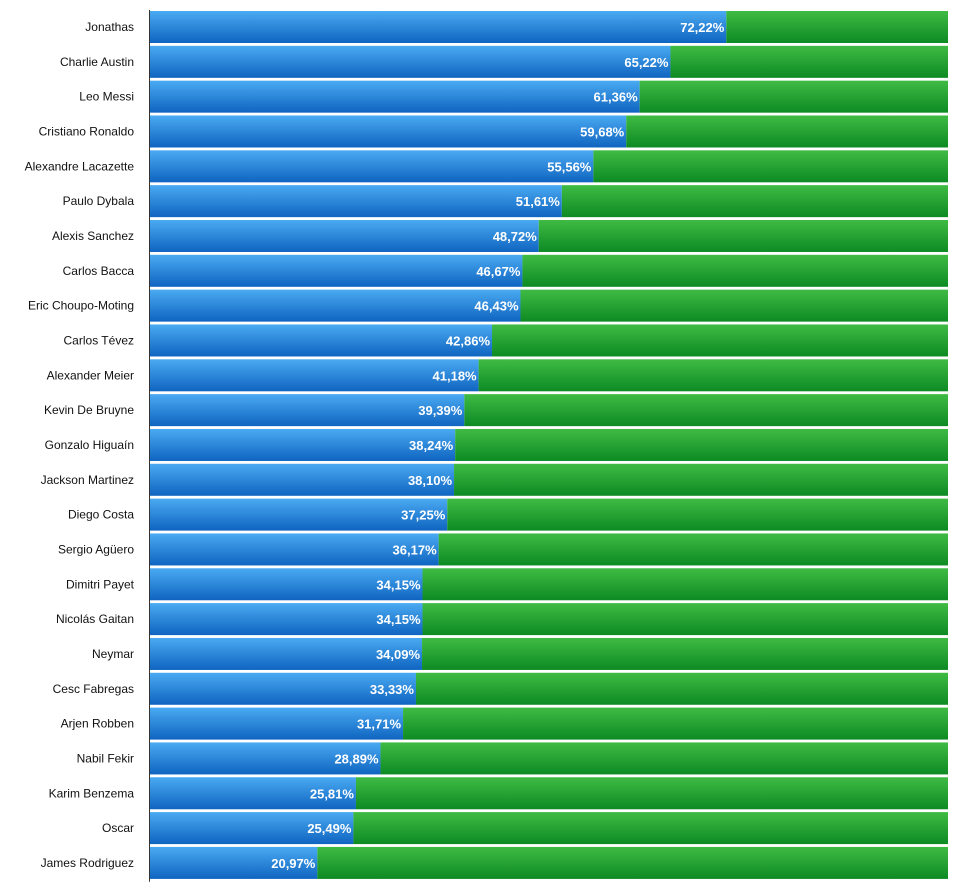 This screenshot has width=955, height=884. I want to click on category-label: Karim Benzema, so click(92, 793).